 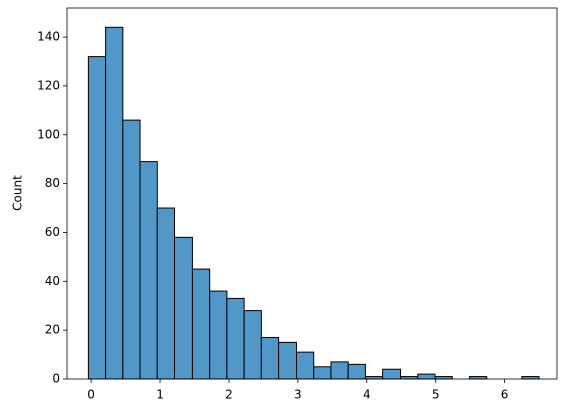 I want to click on x-tick-label: 6, so click(x=505, y=395).